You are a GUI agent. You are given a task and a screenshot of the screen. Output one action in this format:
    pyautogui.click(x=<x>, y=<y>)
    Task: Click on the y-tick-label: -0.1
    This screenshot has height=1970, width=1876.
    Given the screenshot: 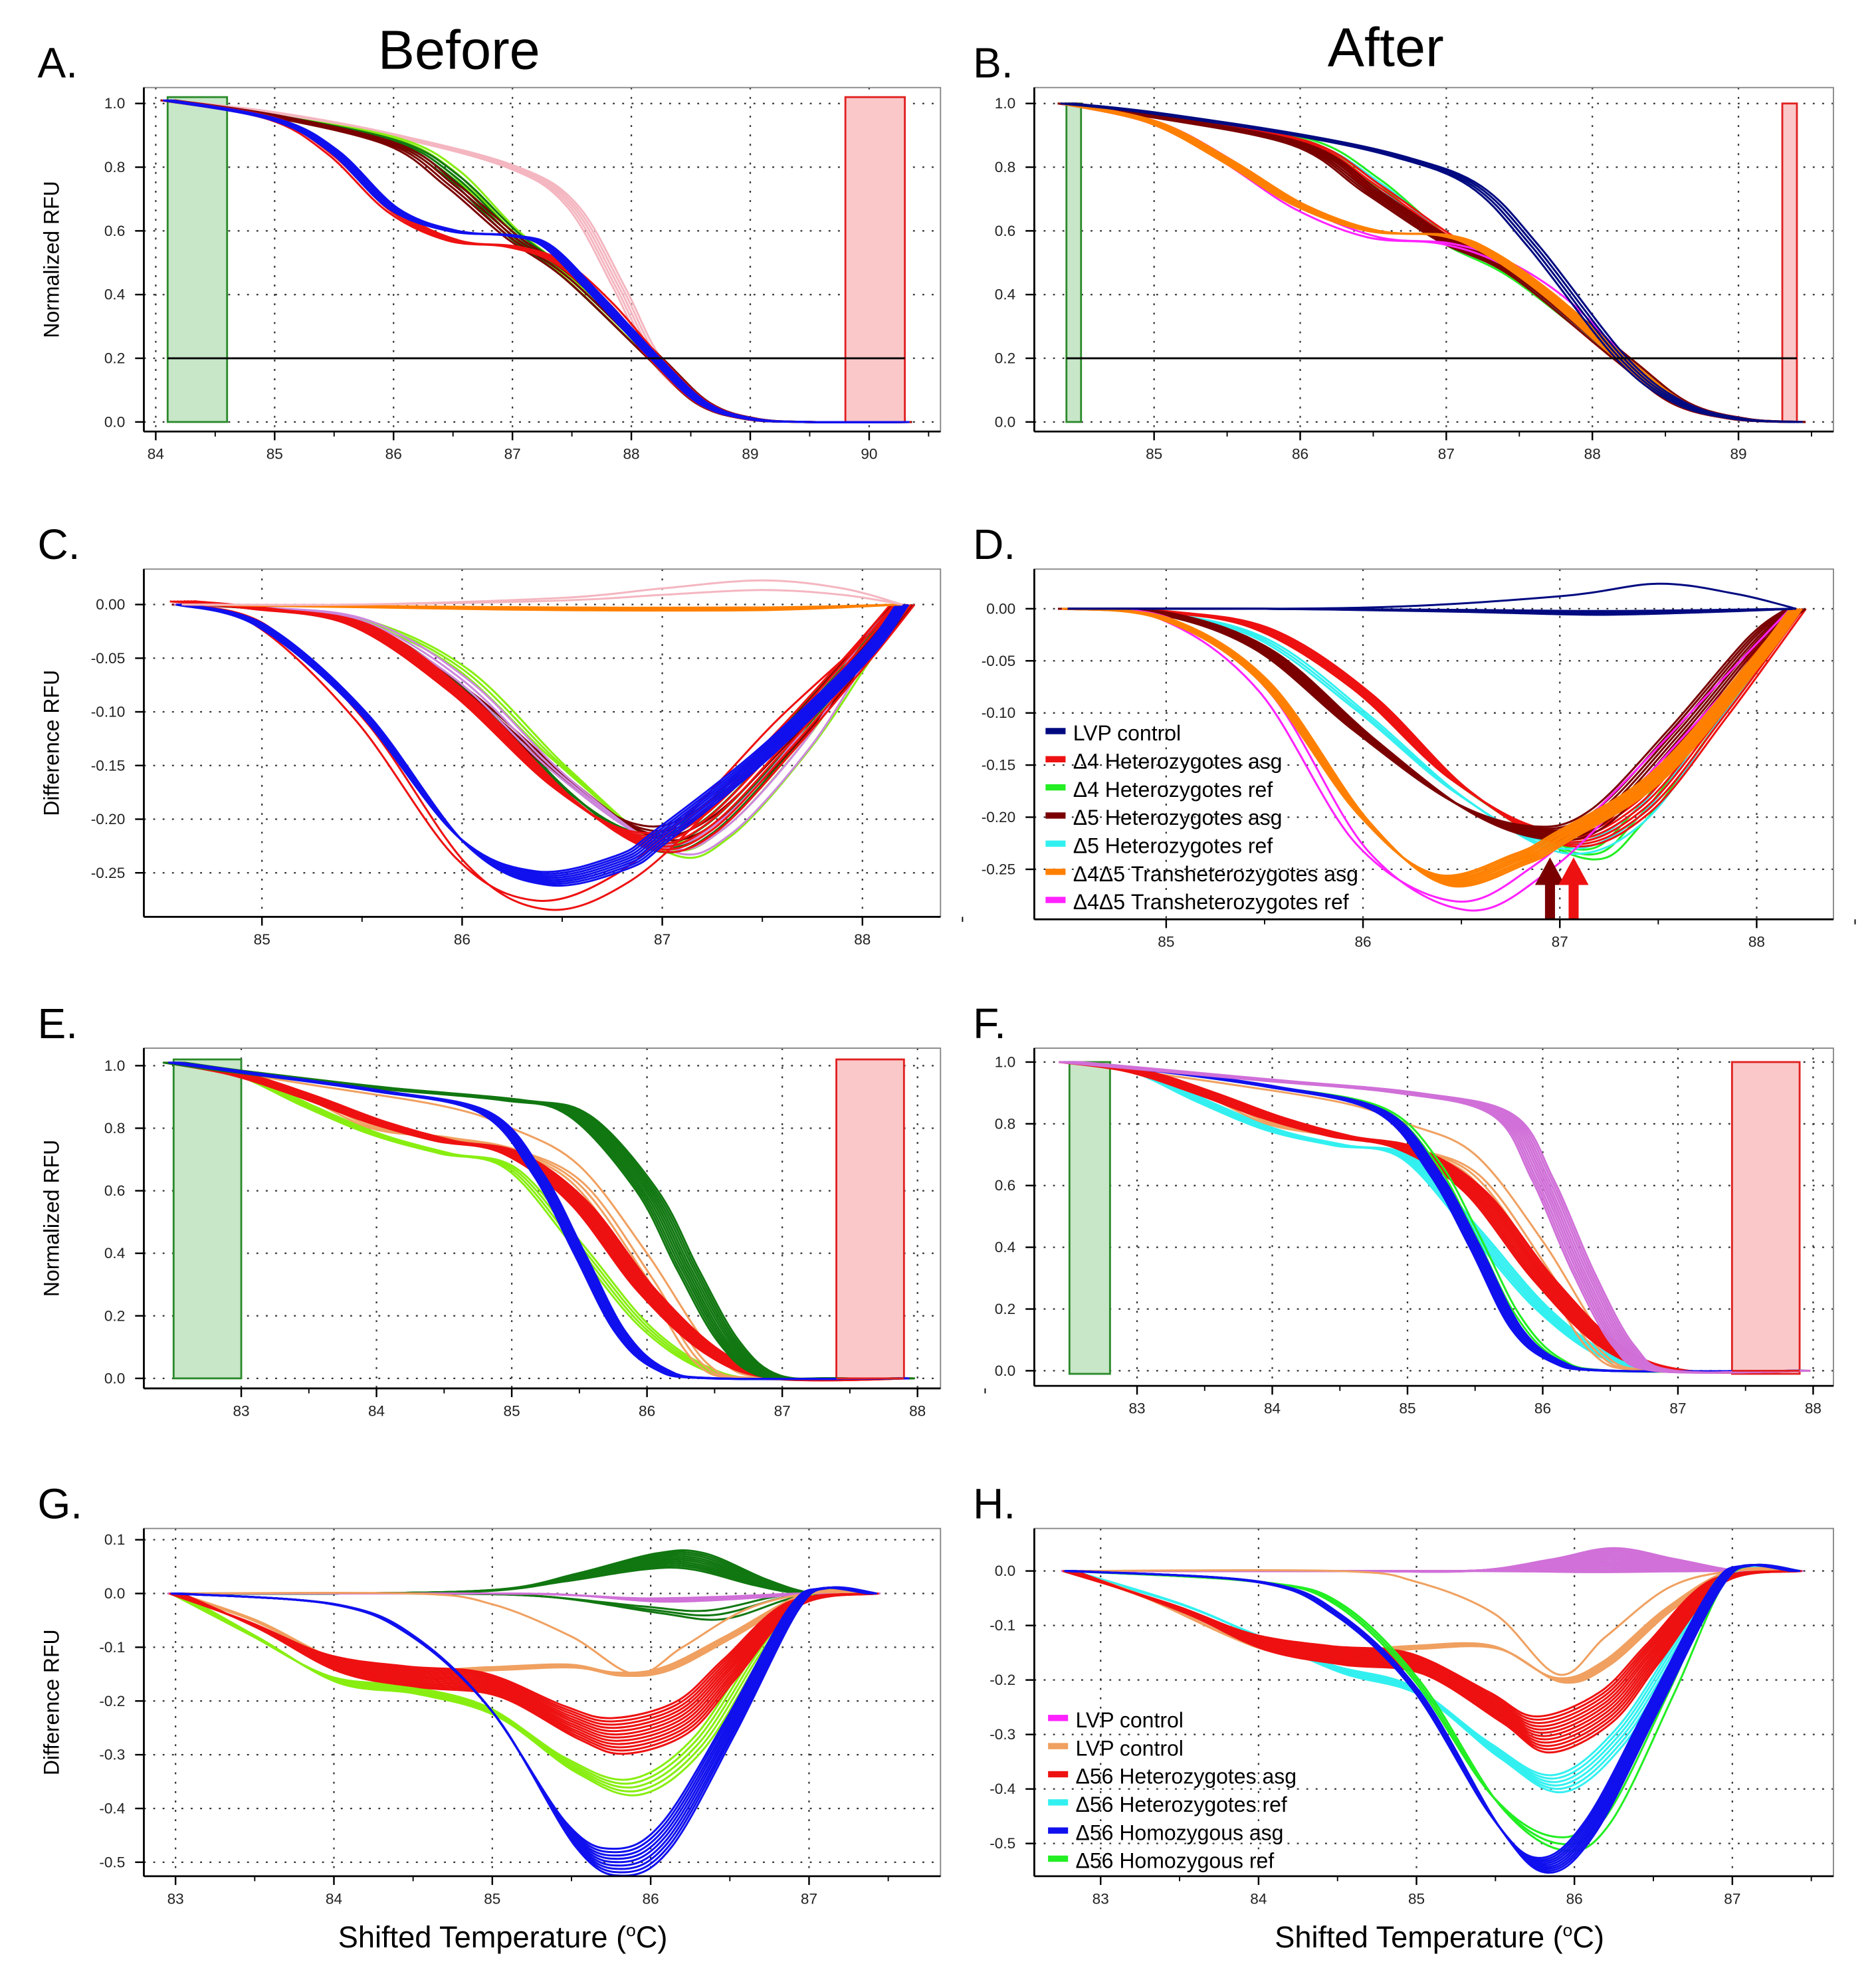 What is the action you would take?
    pyautogui.click(x=1002, y=1625)
    